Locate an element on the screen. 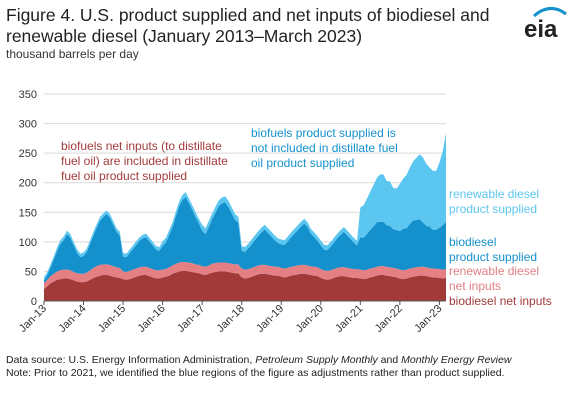 The height and width of the screenshot is (416, 576). series-label-biodiesel-product-supplied: product supplied is located at coordinates (493, 257).